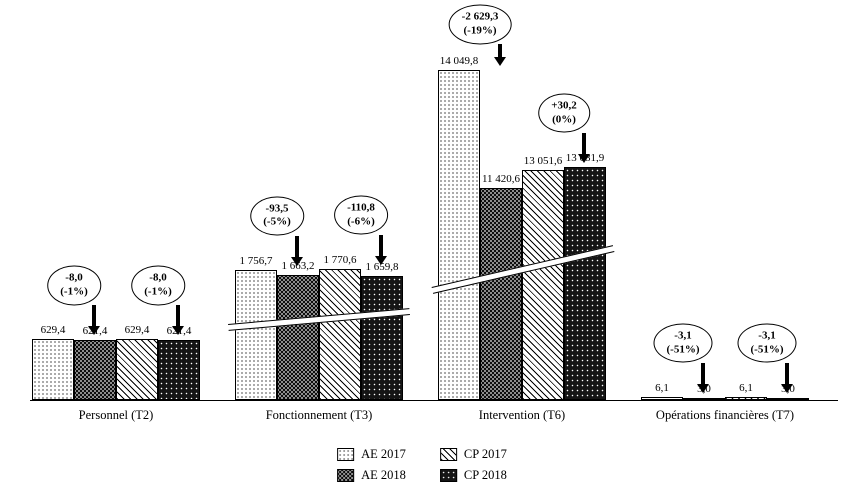  What do you see at coordinates (116, 415) in the screenshot?
I see `category-label-personnel-t2: Personnel (T2)` at bounding box center [116, 415].